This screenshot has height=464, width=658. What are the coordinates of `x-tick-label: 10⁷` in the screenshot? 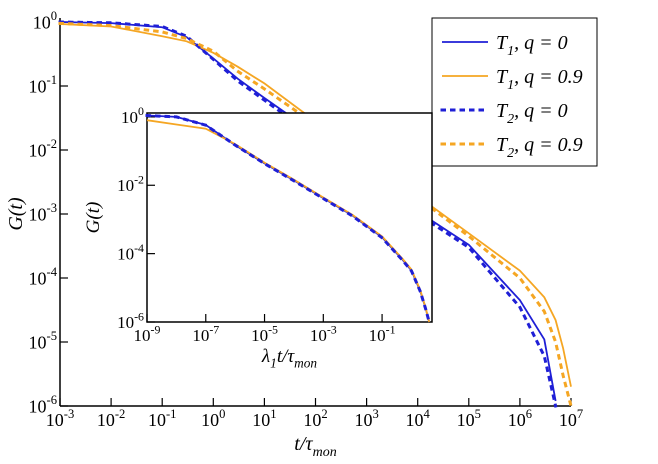 It's located at (571, 418).